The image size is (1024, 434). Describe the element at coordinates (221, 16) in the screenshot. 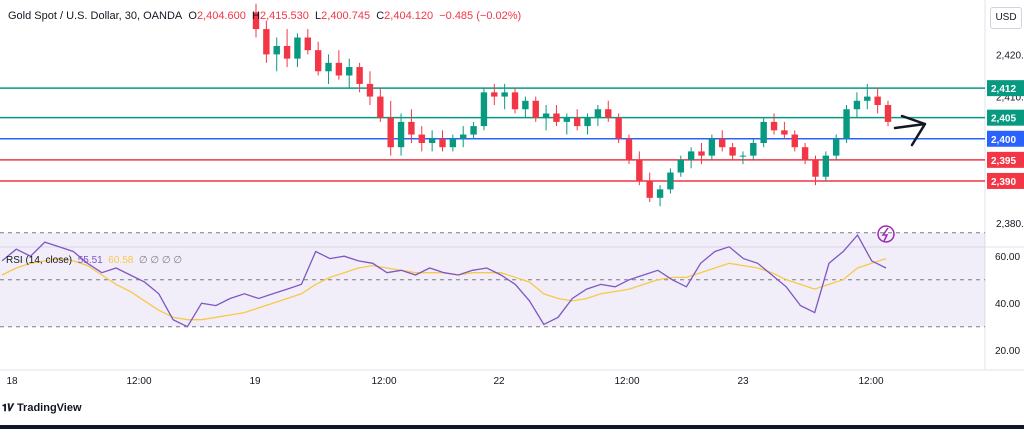

I see `open-value: 2,404.600` at that location.